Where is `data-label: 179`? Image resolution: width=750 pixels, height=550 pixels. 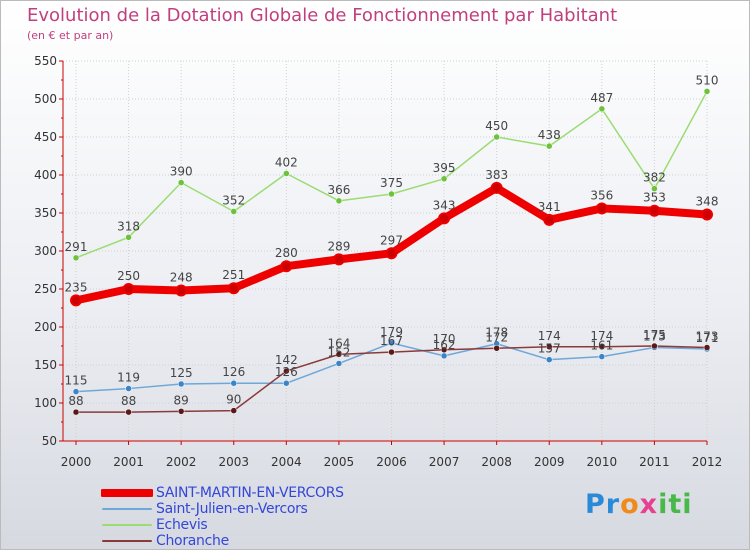
data-label: 179 is located at coordinates (391, 332).